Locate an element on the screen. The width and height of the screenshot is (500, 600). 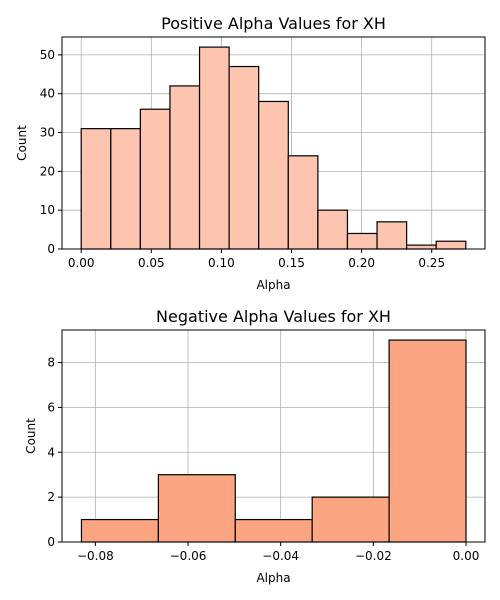
y-tick-label: 50 is located at coordinates (47, 55).